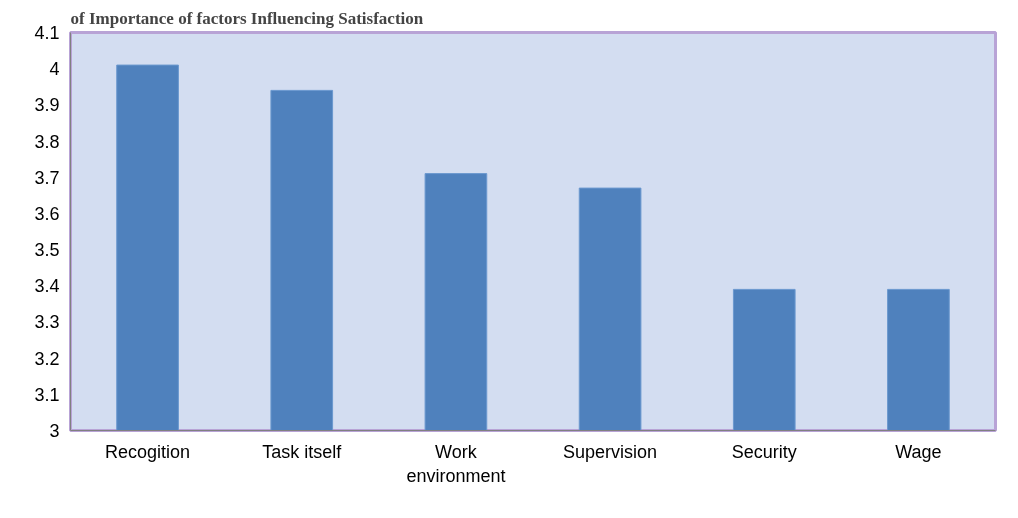 This screenshot has height=518, width=1018. Describe the element at coordinates (47, 322) in the screenshot. I see `y-tick-label: 3.3` at that location.